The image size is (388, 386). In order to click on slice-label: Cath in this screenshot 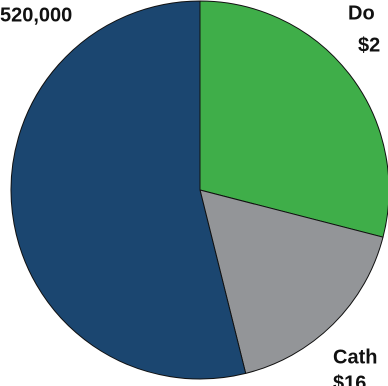, I will do `click(355, 357)`.